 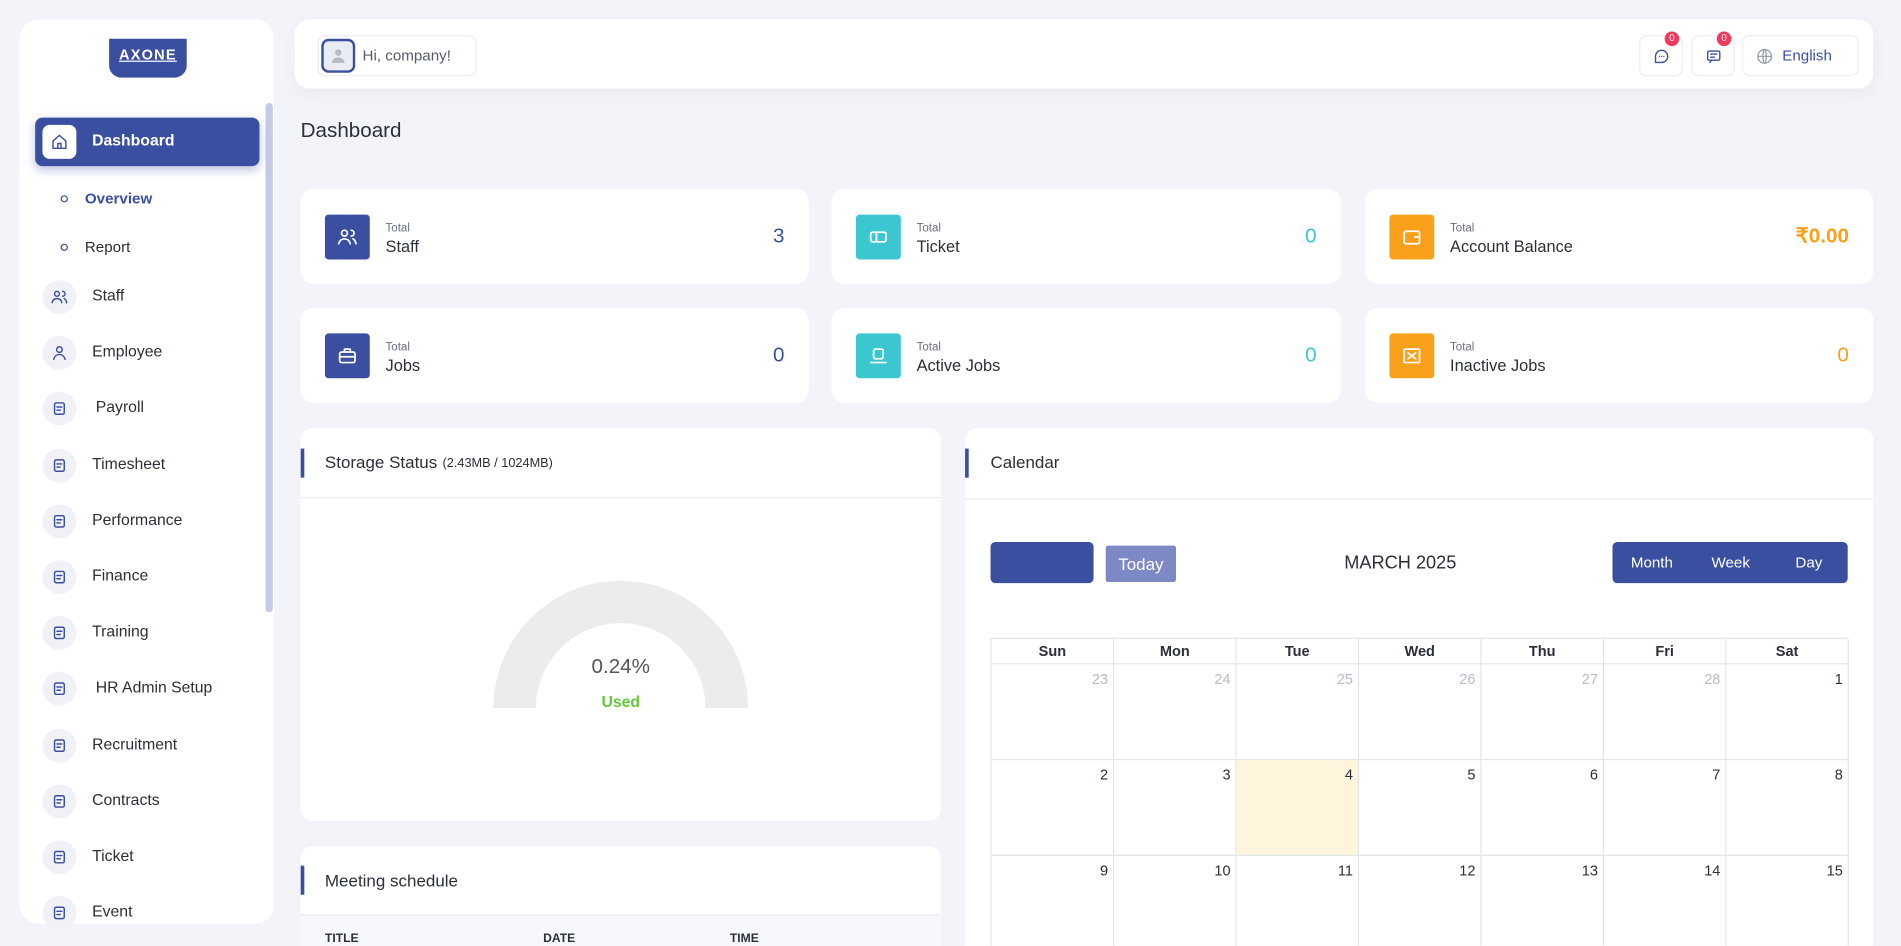 What do you see at coordinates (147, 857) in the screenshot?
I see `menu-item: Ticket` at bounding box center [147, 857].